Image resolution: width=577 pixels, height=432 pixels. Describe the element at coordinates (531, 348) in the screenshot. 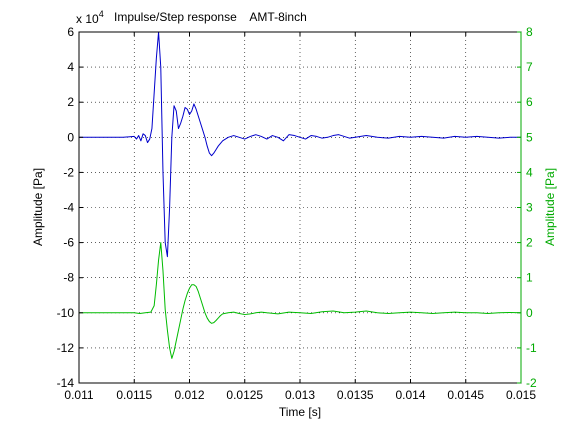

I see `y-right-tick-label: -1` at that location.